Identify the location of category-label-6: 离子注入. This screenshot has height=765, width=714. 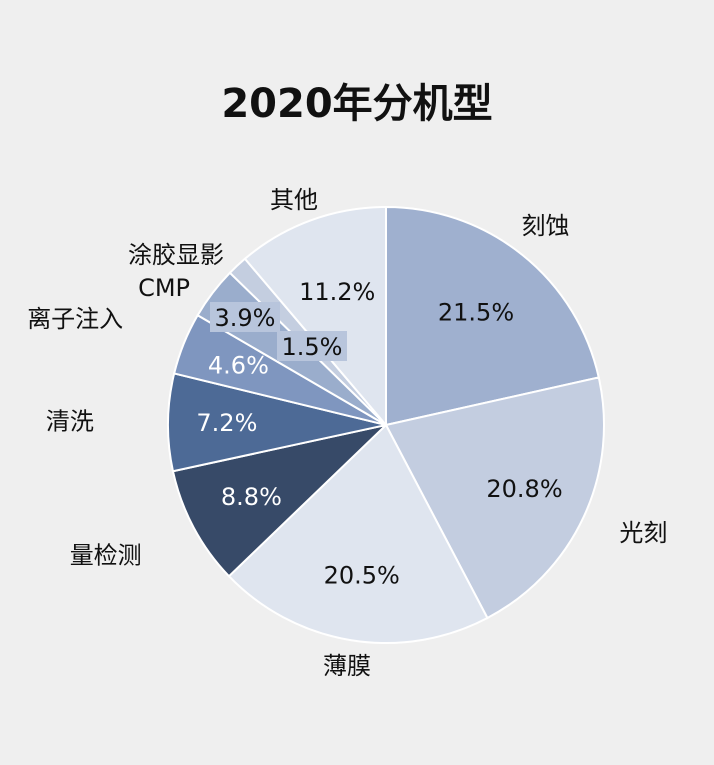
(75, 319).